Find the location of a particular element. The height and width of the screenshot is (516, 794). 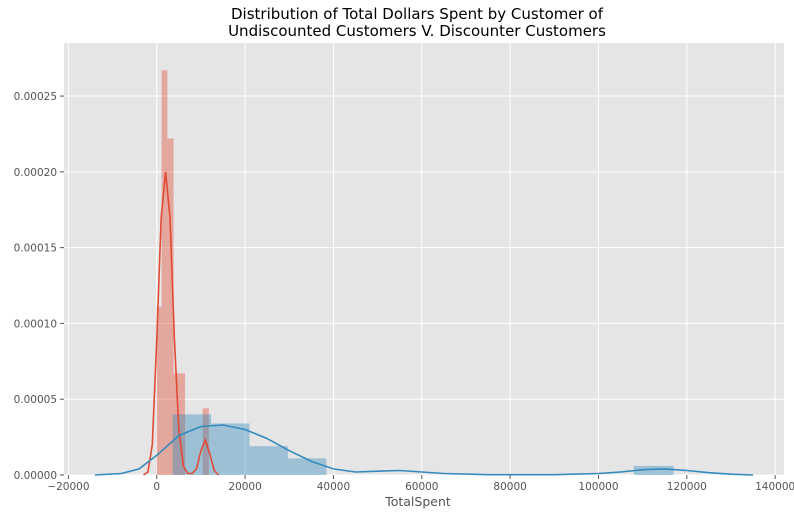

x-tick-label: 120000 is located at coordinates (687, 487).